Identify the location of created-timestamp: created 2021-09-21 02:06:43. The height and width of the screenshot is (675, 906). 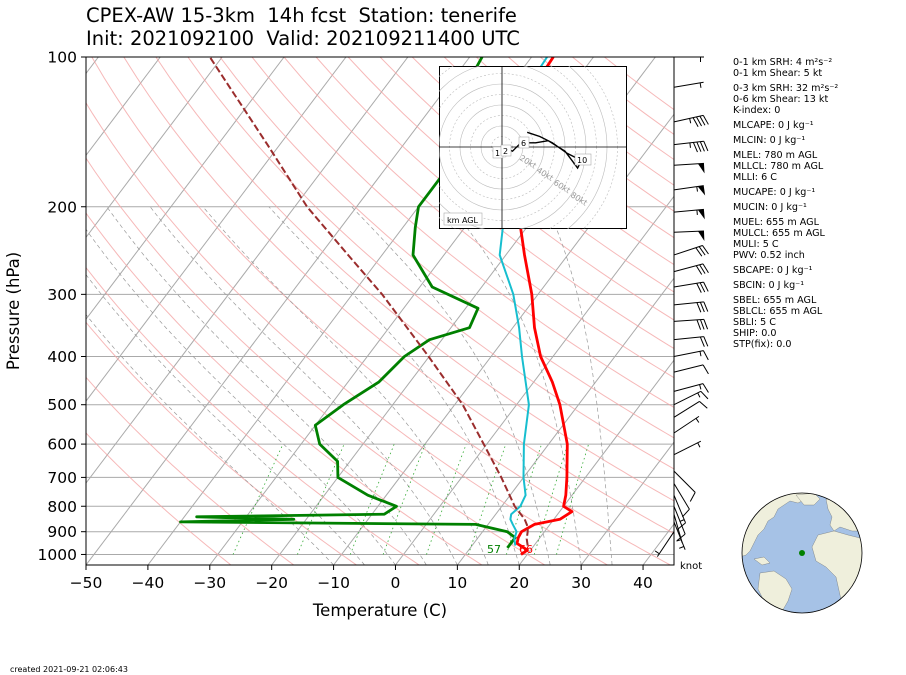
(69, 669).